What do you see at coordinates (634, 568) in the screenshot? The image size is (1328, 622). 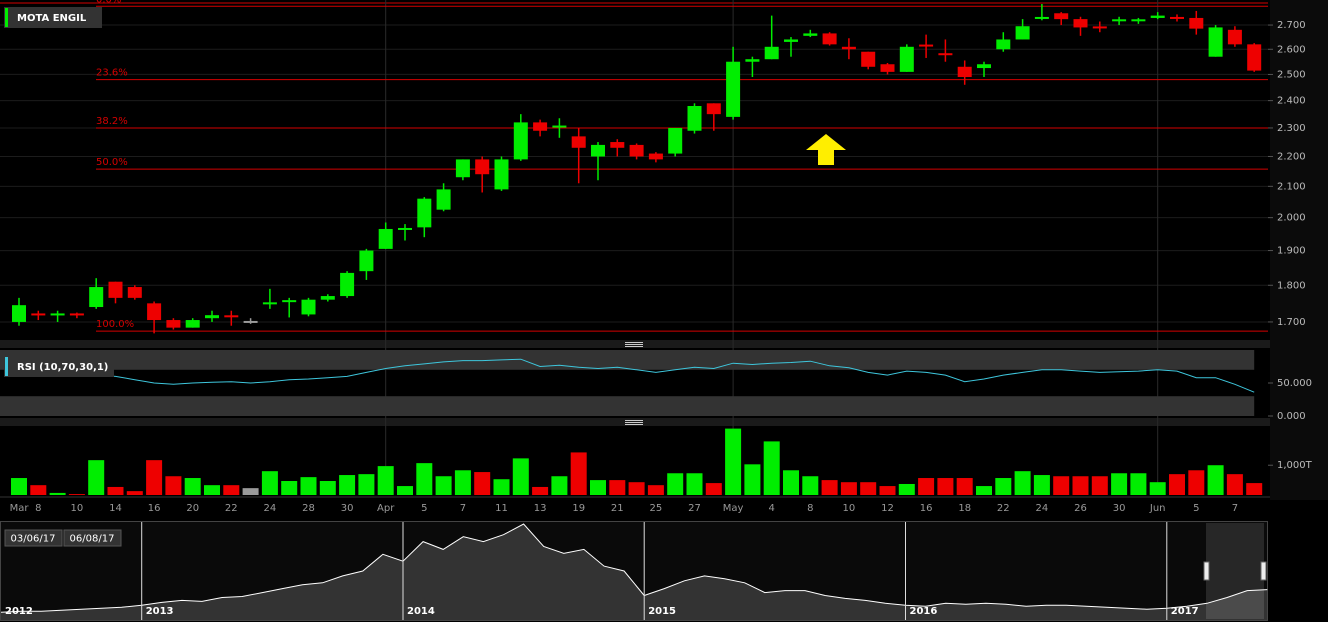 I see `history-line` at bounding box center [634, 568].